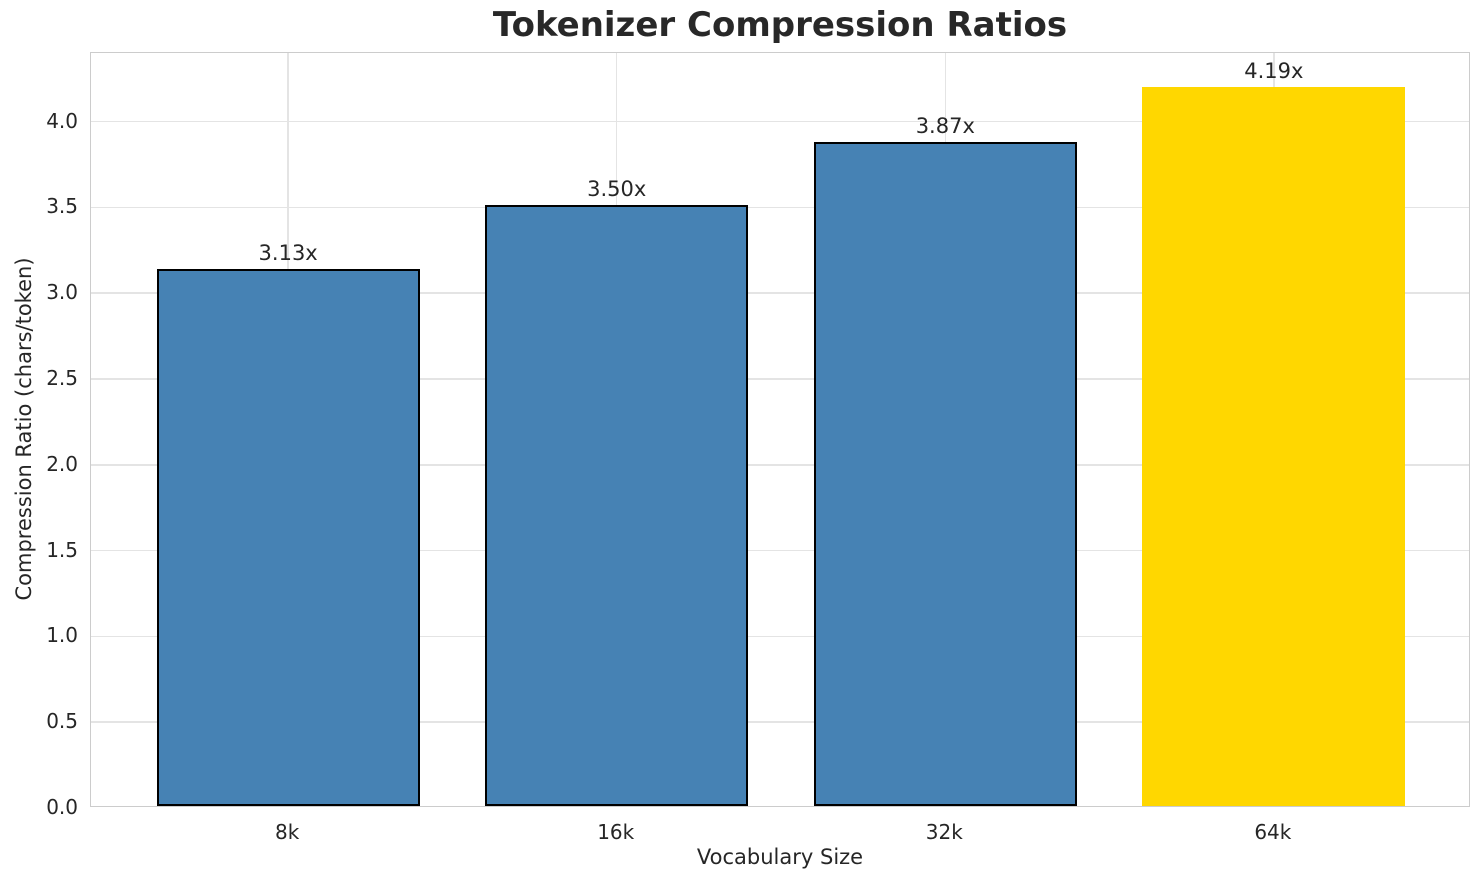 The width and height of the screenshot is (1484, 885). Describe the element at coordinates (780, 25) in the screenshot. I see `chart-title: Tokenizer Compression Ratios` at that location.